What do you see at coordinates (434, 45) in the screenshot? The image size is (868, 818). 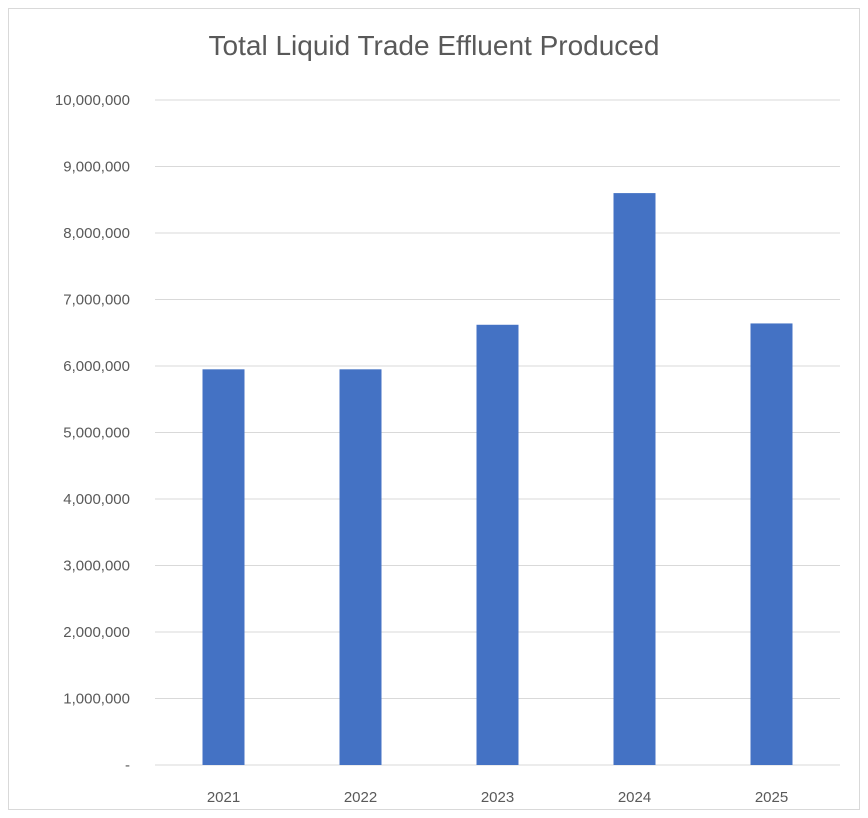 I see `chart-title: Total Liquid Trade Effluent Produced` at bounding box center [434, 45].